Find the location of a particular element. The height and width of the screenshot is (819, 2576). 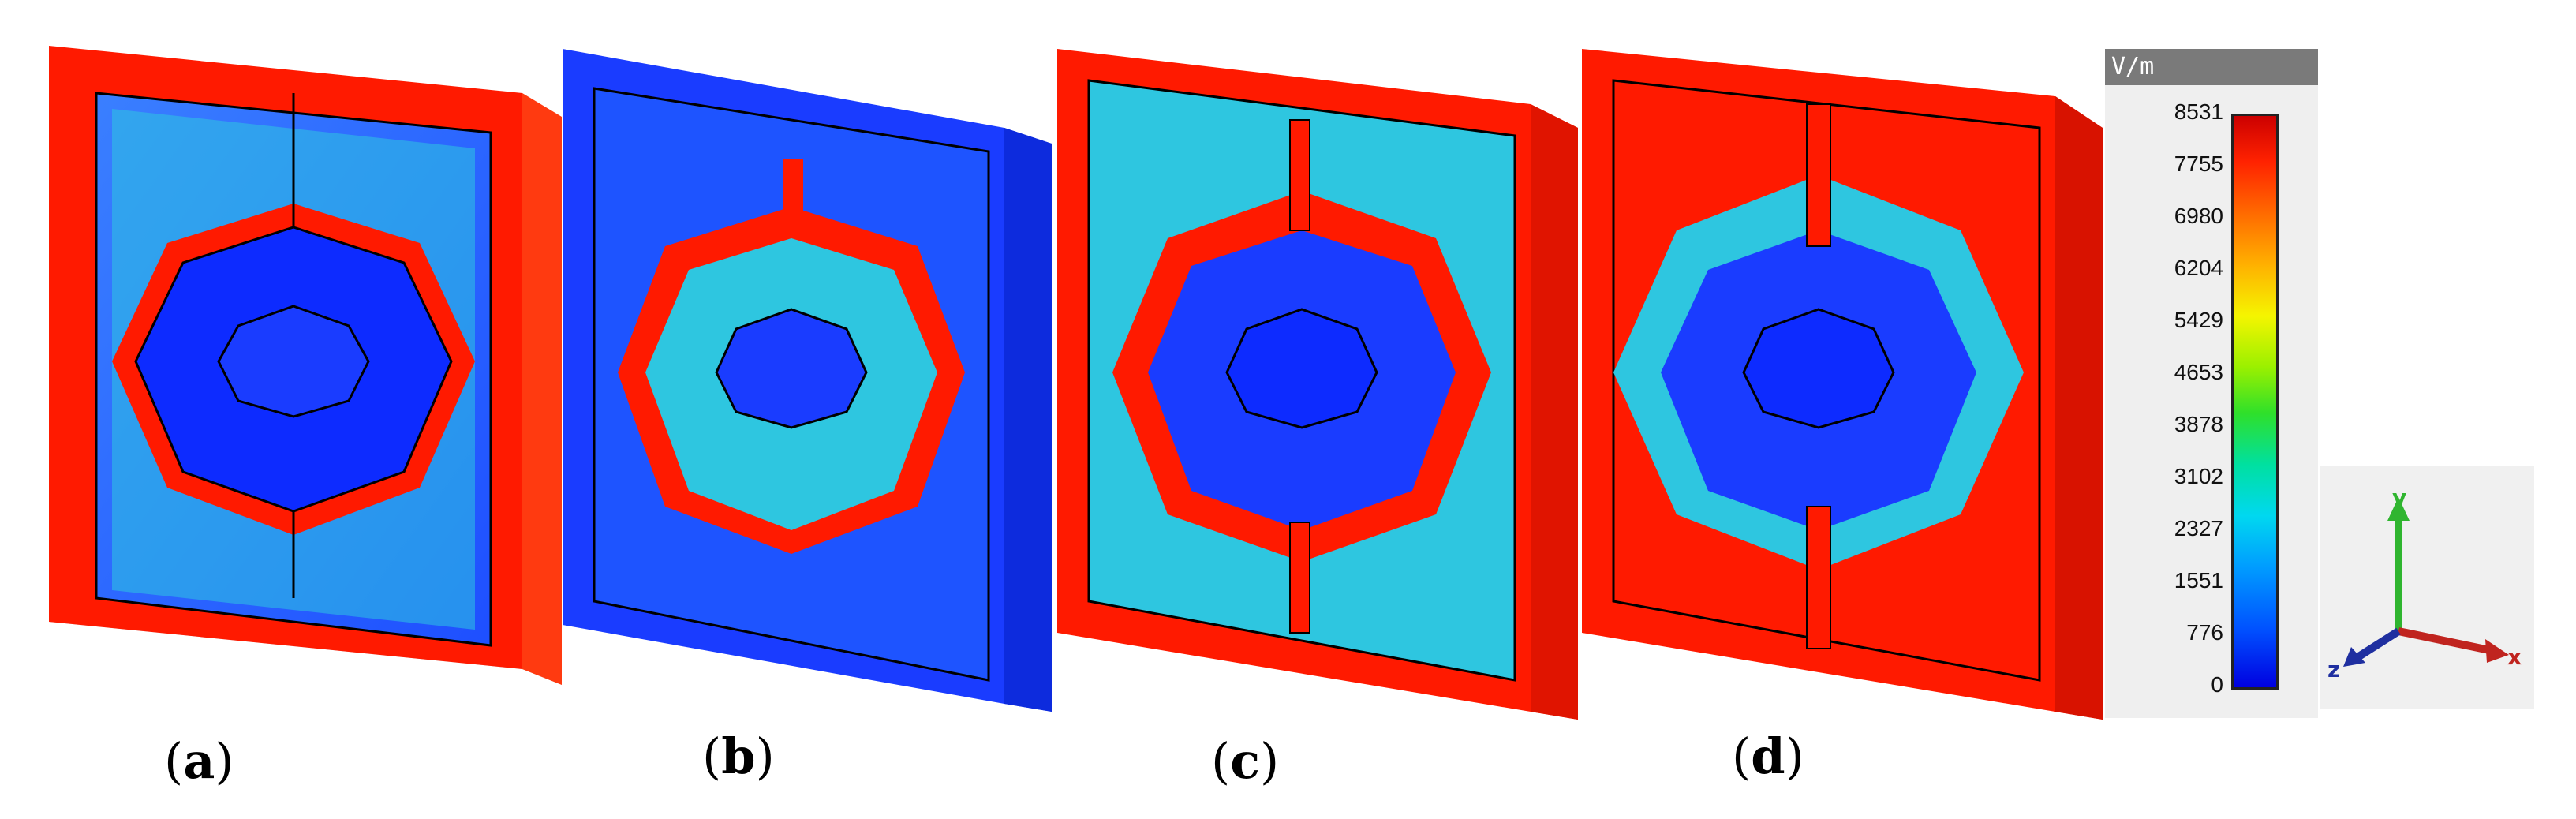

legend-tick: 4653 is located at coordinates (2198, 372).